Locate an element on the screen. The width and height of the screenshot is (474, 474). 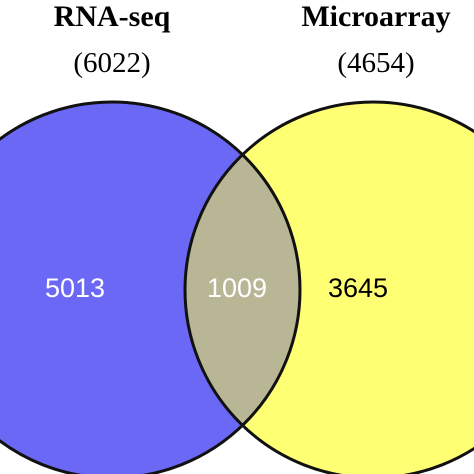
microarray-title: Microarray is located at coordinates (375, 16).